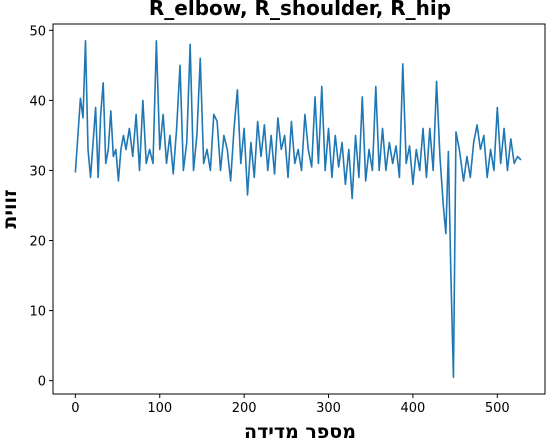 The width and height of the screenshot is (548, 443). What do you see at coordinates (300, 432) in the screenshot?
I see `x-axis-label: מספר מדידה` at bounding box center [300, 432].